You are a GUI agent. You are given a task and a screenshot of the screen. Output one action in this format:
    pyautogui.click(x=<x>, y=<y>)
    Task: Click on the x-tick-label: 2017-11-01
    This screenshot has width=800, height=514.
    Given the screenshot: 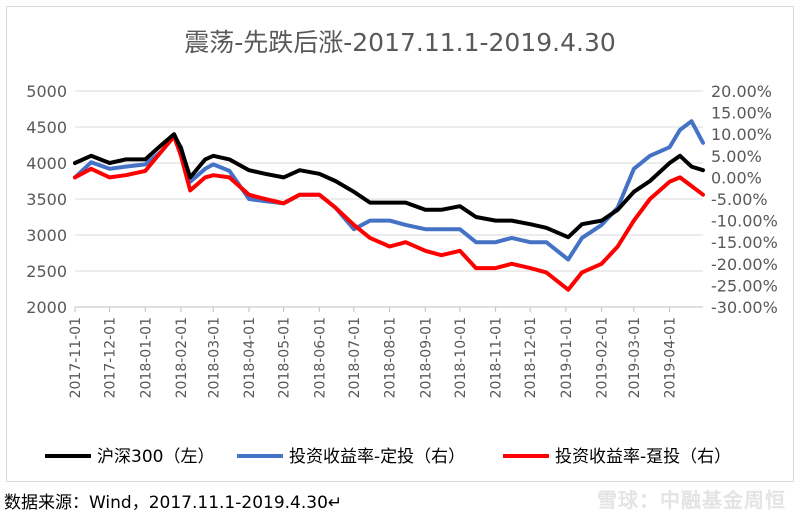 What is the action you would take?
    pyautogui.click(x=76, y=357)
    